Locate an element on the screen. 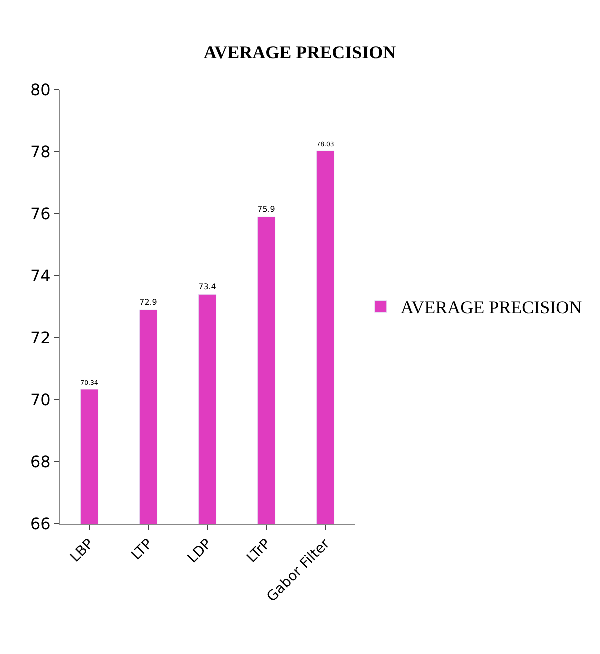  y-tick-label: 70 is located at coordinates (40, 400).